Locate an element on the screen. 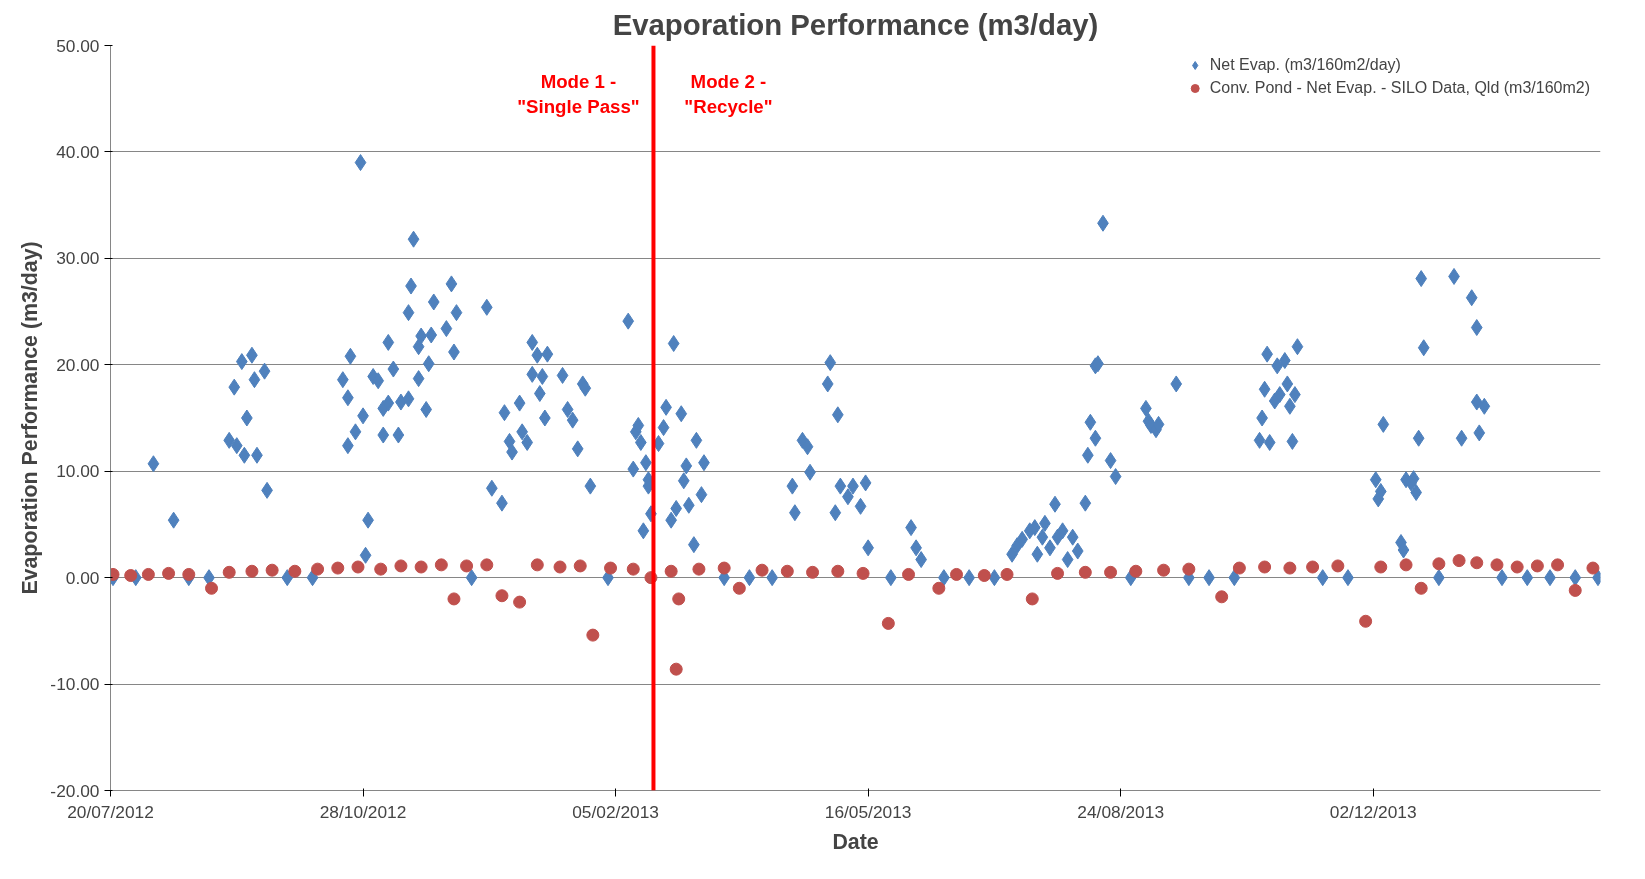 This screenshot has width=1645, height=879. annotation: Mode 1 - "Single Pass" is located at coordinates (578, 93).